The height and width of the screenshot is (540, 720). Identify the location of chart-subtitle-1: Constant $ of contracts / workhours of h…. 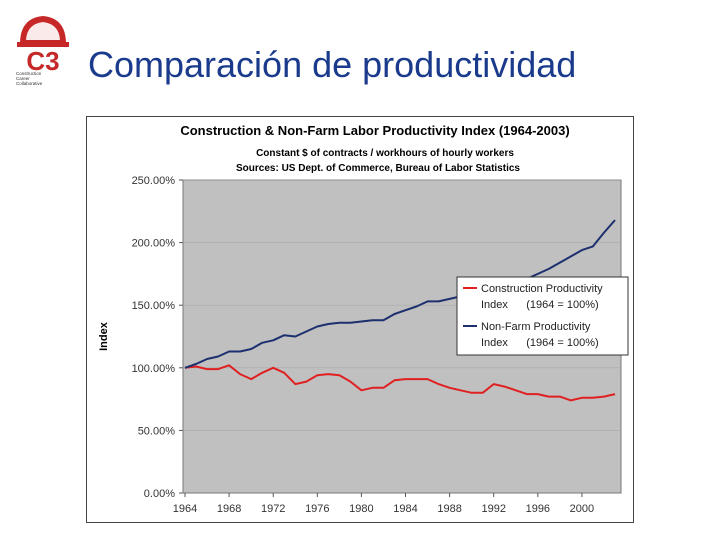
(385, 153).